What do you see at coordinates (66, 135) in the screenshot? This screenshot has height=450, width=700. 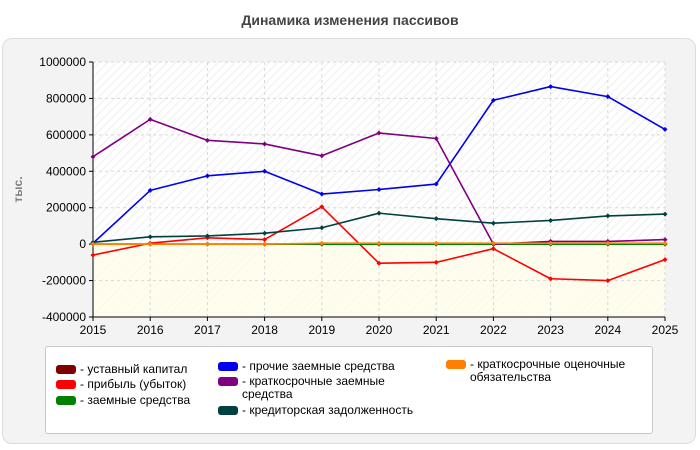 I see `y-tick-label: 600000` at bounding box center [66, 135].